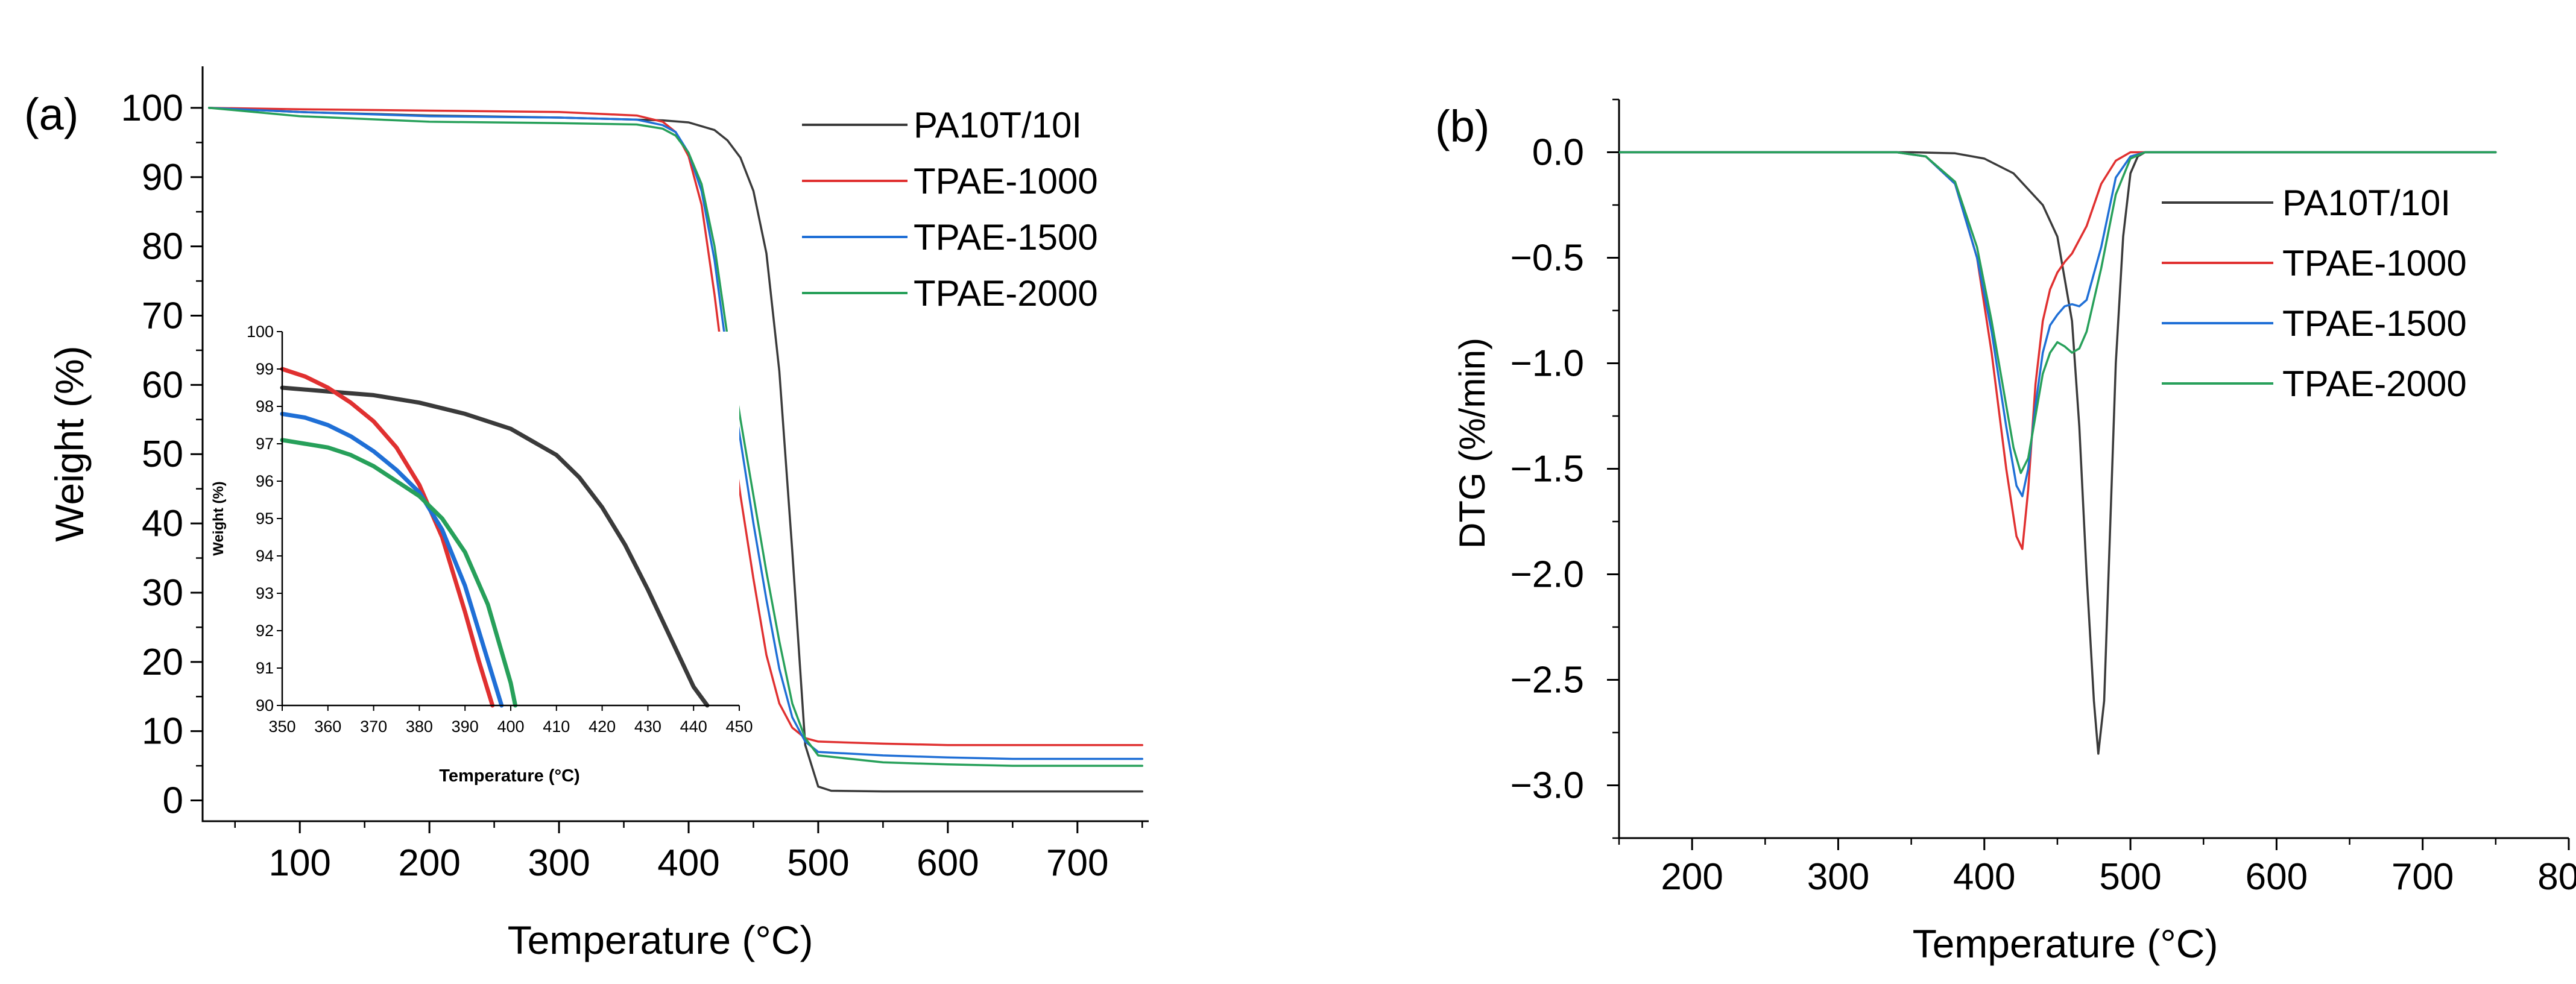 The width and height of the screenshot is (2576, 984). What do you see at coordinates (69, 443) in the screenshot?
I see `panel-a-y-axis-title: Weight (%)` at bounding box center [69, 443].